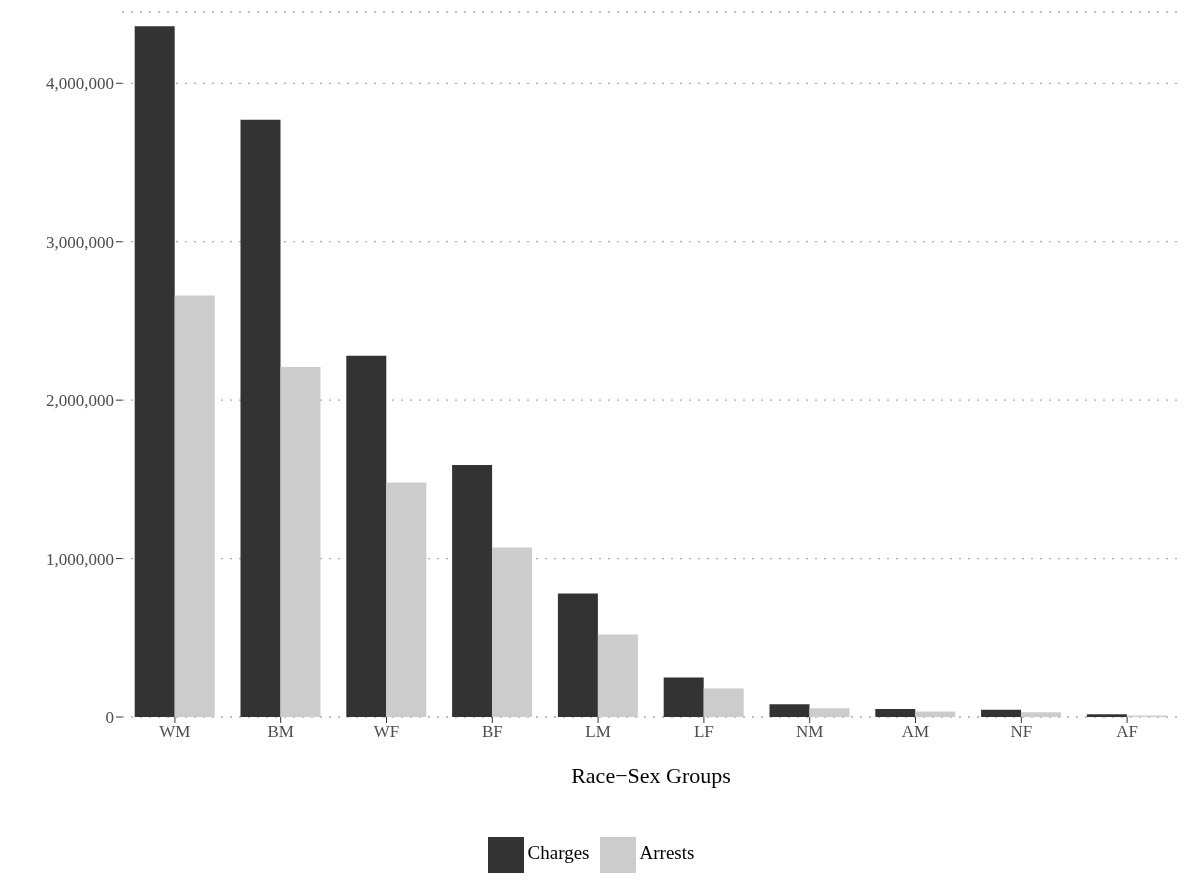 The image size is (1196, 888). I want to click on legend-label: Charges, so click(558, 853).